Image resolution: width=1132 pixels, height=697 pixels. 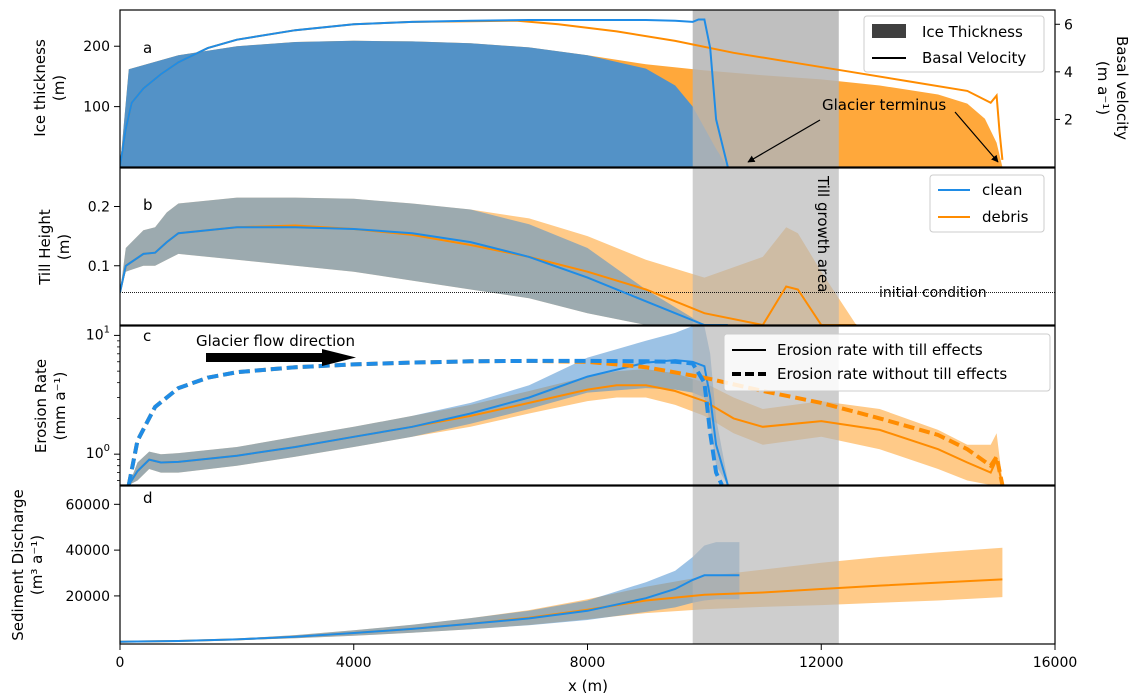 I want to click on panel-c-ylabel-line1: Erosion Rate, so click(x=41, y=406).